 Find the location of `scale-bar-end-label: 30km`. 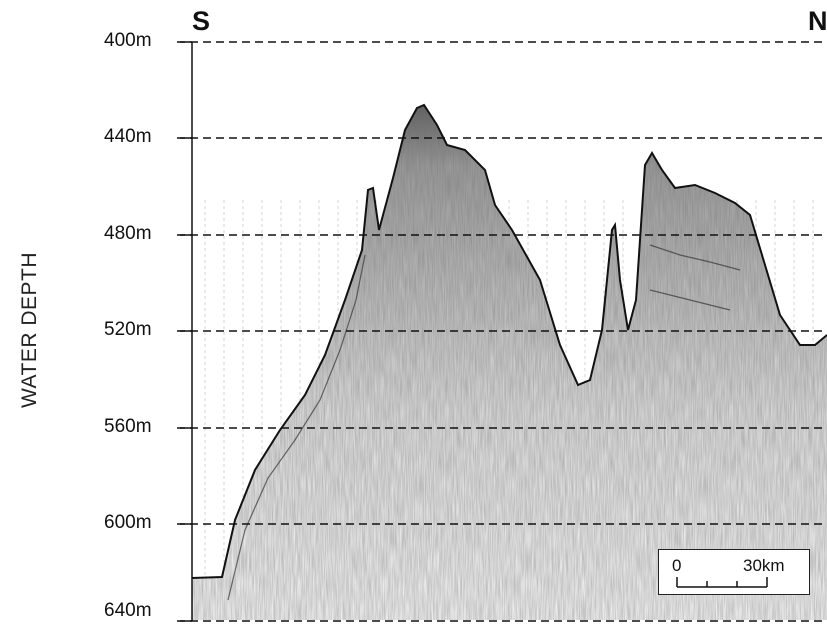

scale-bar-end-label: 30km is located at coordinates (764, 565).